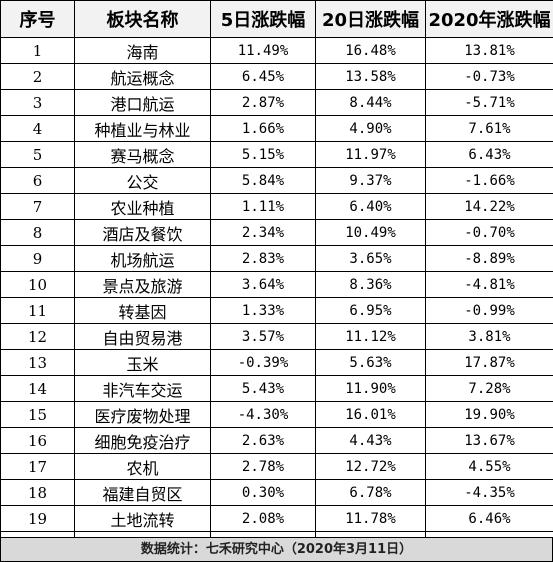 The height and width of the screenshot is (562, 553). What do you see at coordinates (37, 154) in the screenshot?
I see `seq-cell: 5` at bounding box center [37, 154].